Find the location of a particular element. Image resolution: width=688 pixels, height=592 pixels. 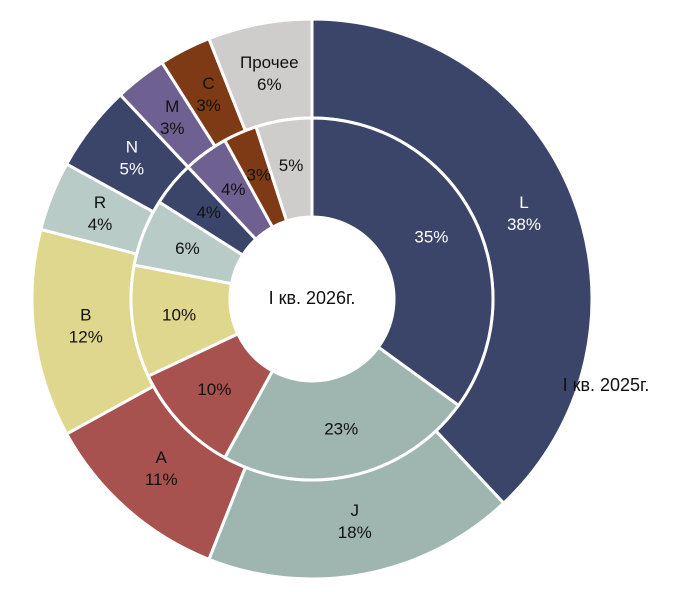

inner-slice-label-0: 35% is located at coordinates (431, 237).